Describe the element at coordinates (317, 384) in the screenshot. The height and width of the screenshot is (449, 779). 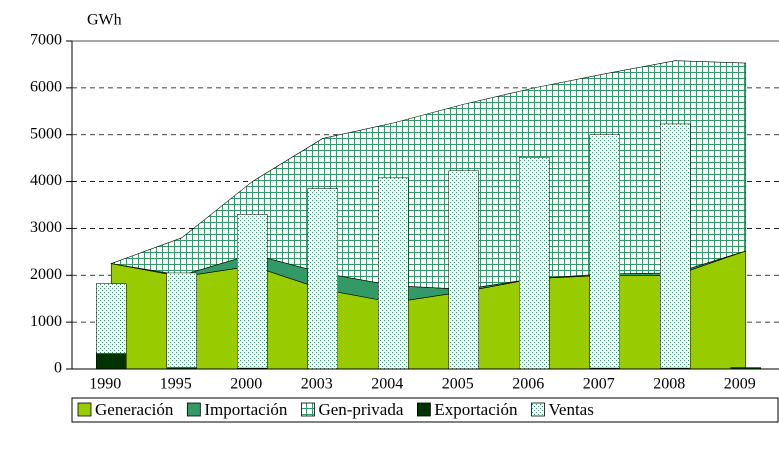
I see `x-tick-label: 2003` at that location.